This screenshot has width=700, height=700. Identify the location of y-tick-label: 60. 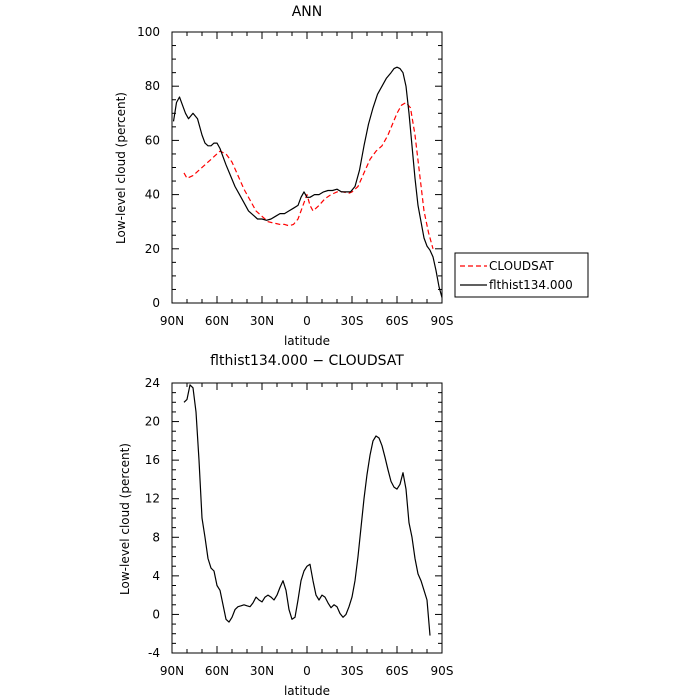
(152, 140).